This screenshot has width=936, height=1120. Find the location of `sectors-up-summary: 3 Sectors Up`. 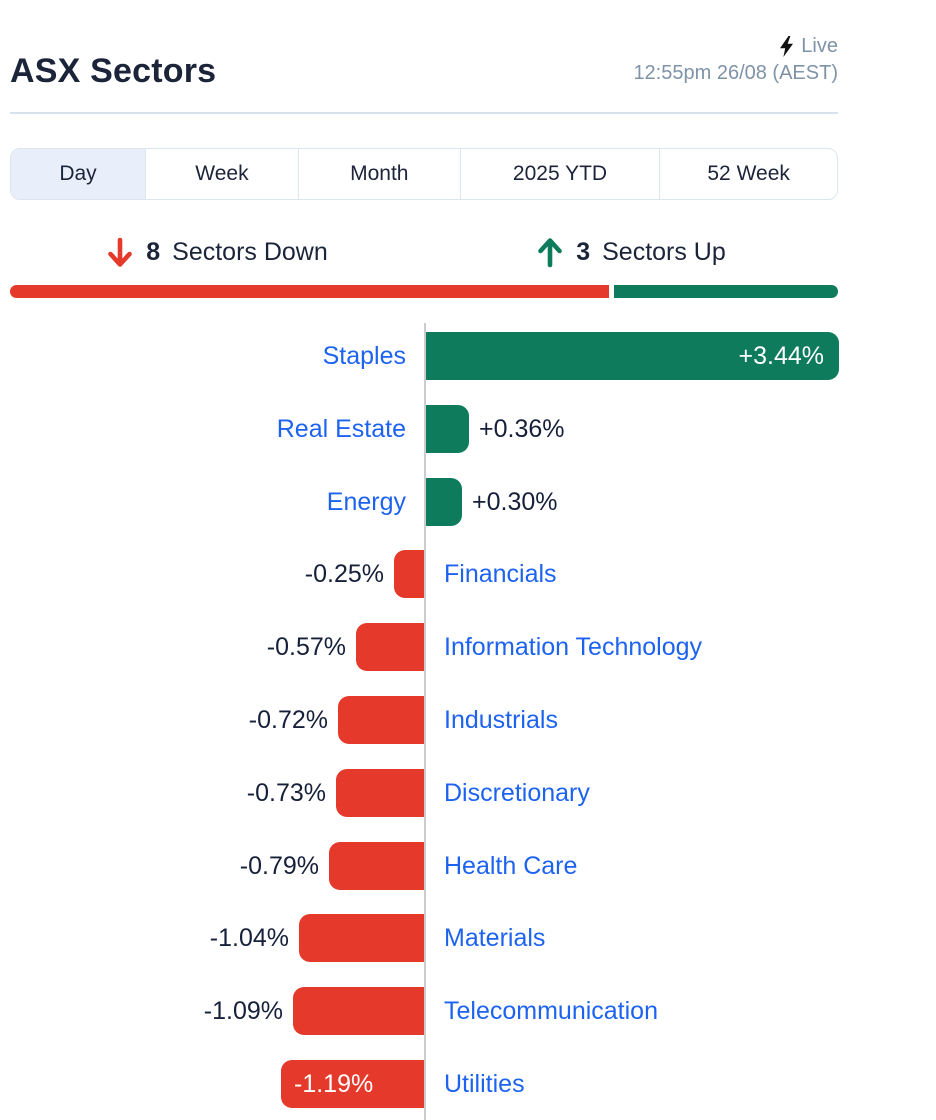

sectors-up-summary: 3 Sectors Up is located at coordinates (631, 252).